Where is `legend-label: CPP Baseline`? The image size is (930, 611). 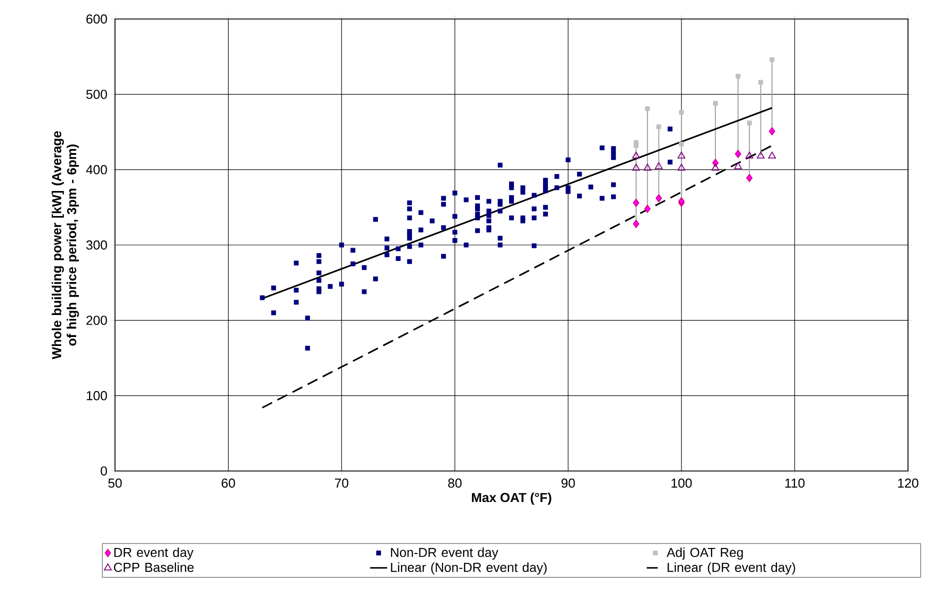 legend-label: CPP Baseline is located at coordinates (154, 567).